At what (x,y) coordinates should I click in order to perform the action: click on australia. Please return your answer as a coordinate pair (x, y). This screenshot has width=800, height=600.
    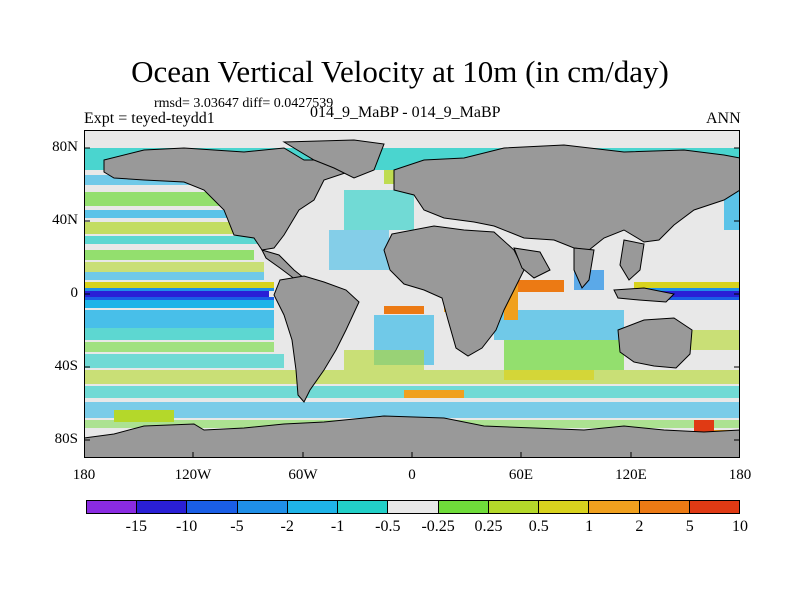
    Looking at the image, I should click on (655, 343).